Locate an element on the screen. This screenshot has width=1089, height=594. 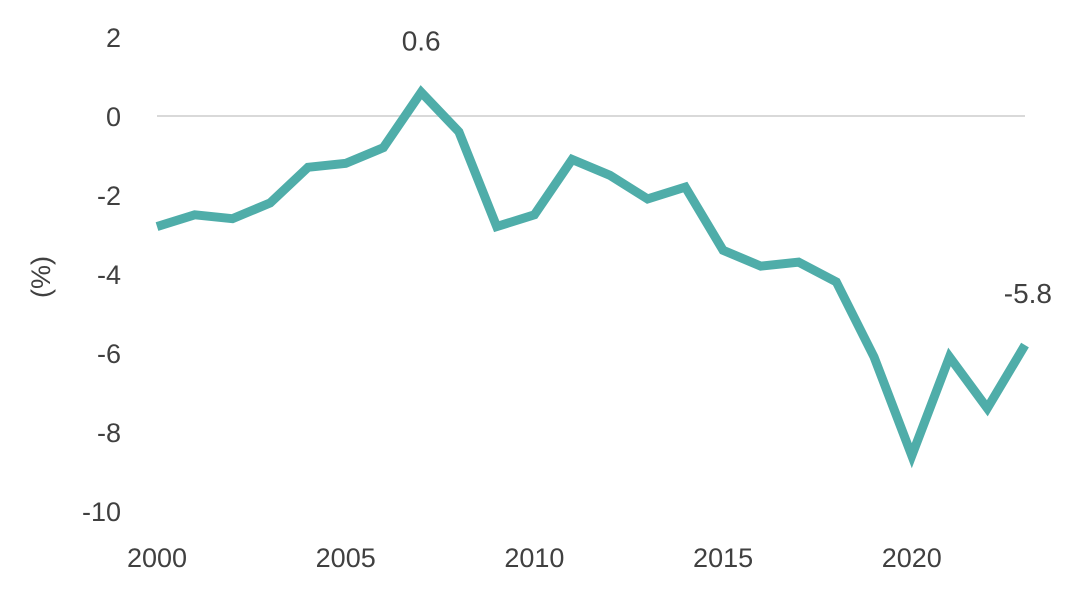
y-tick-label: -6 is located at coordinates (109, 354).